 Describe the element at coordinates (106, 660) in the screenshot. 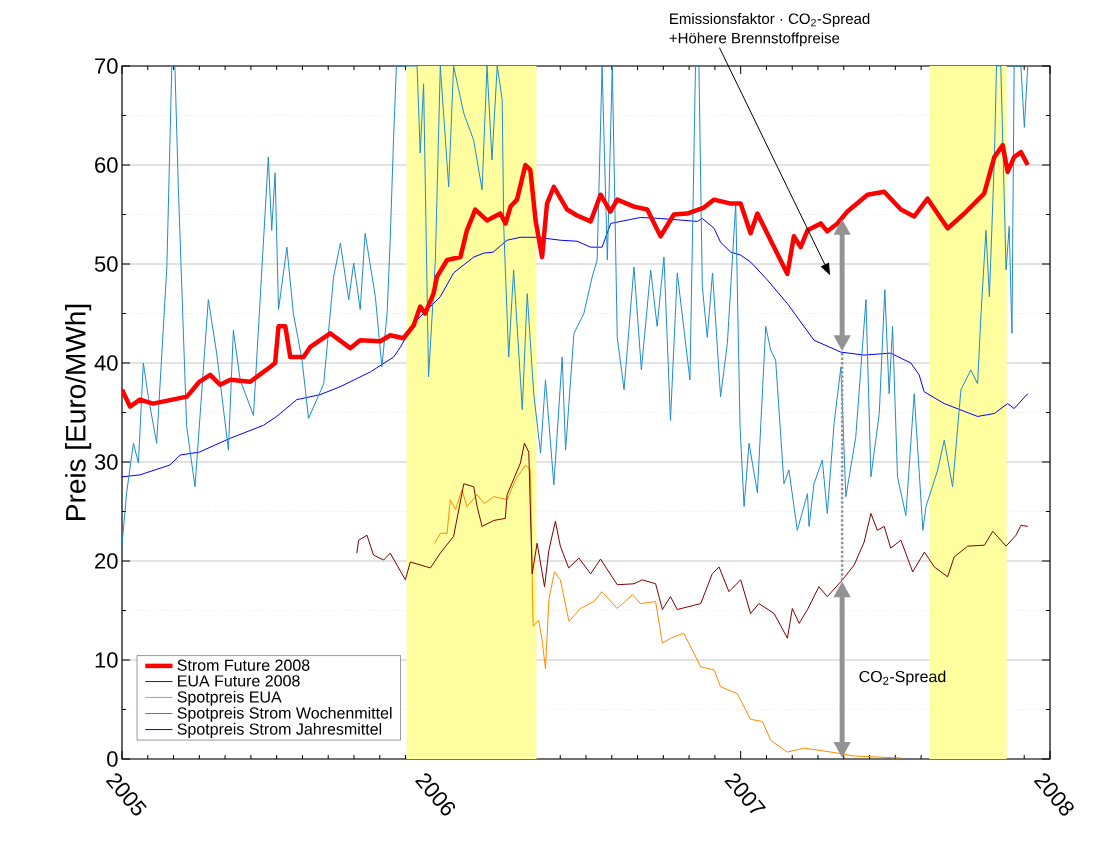

I see `y-tick-label: 10` at that location.